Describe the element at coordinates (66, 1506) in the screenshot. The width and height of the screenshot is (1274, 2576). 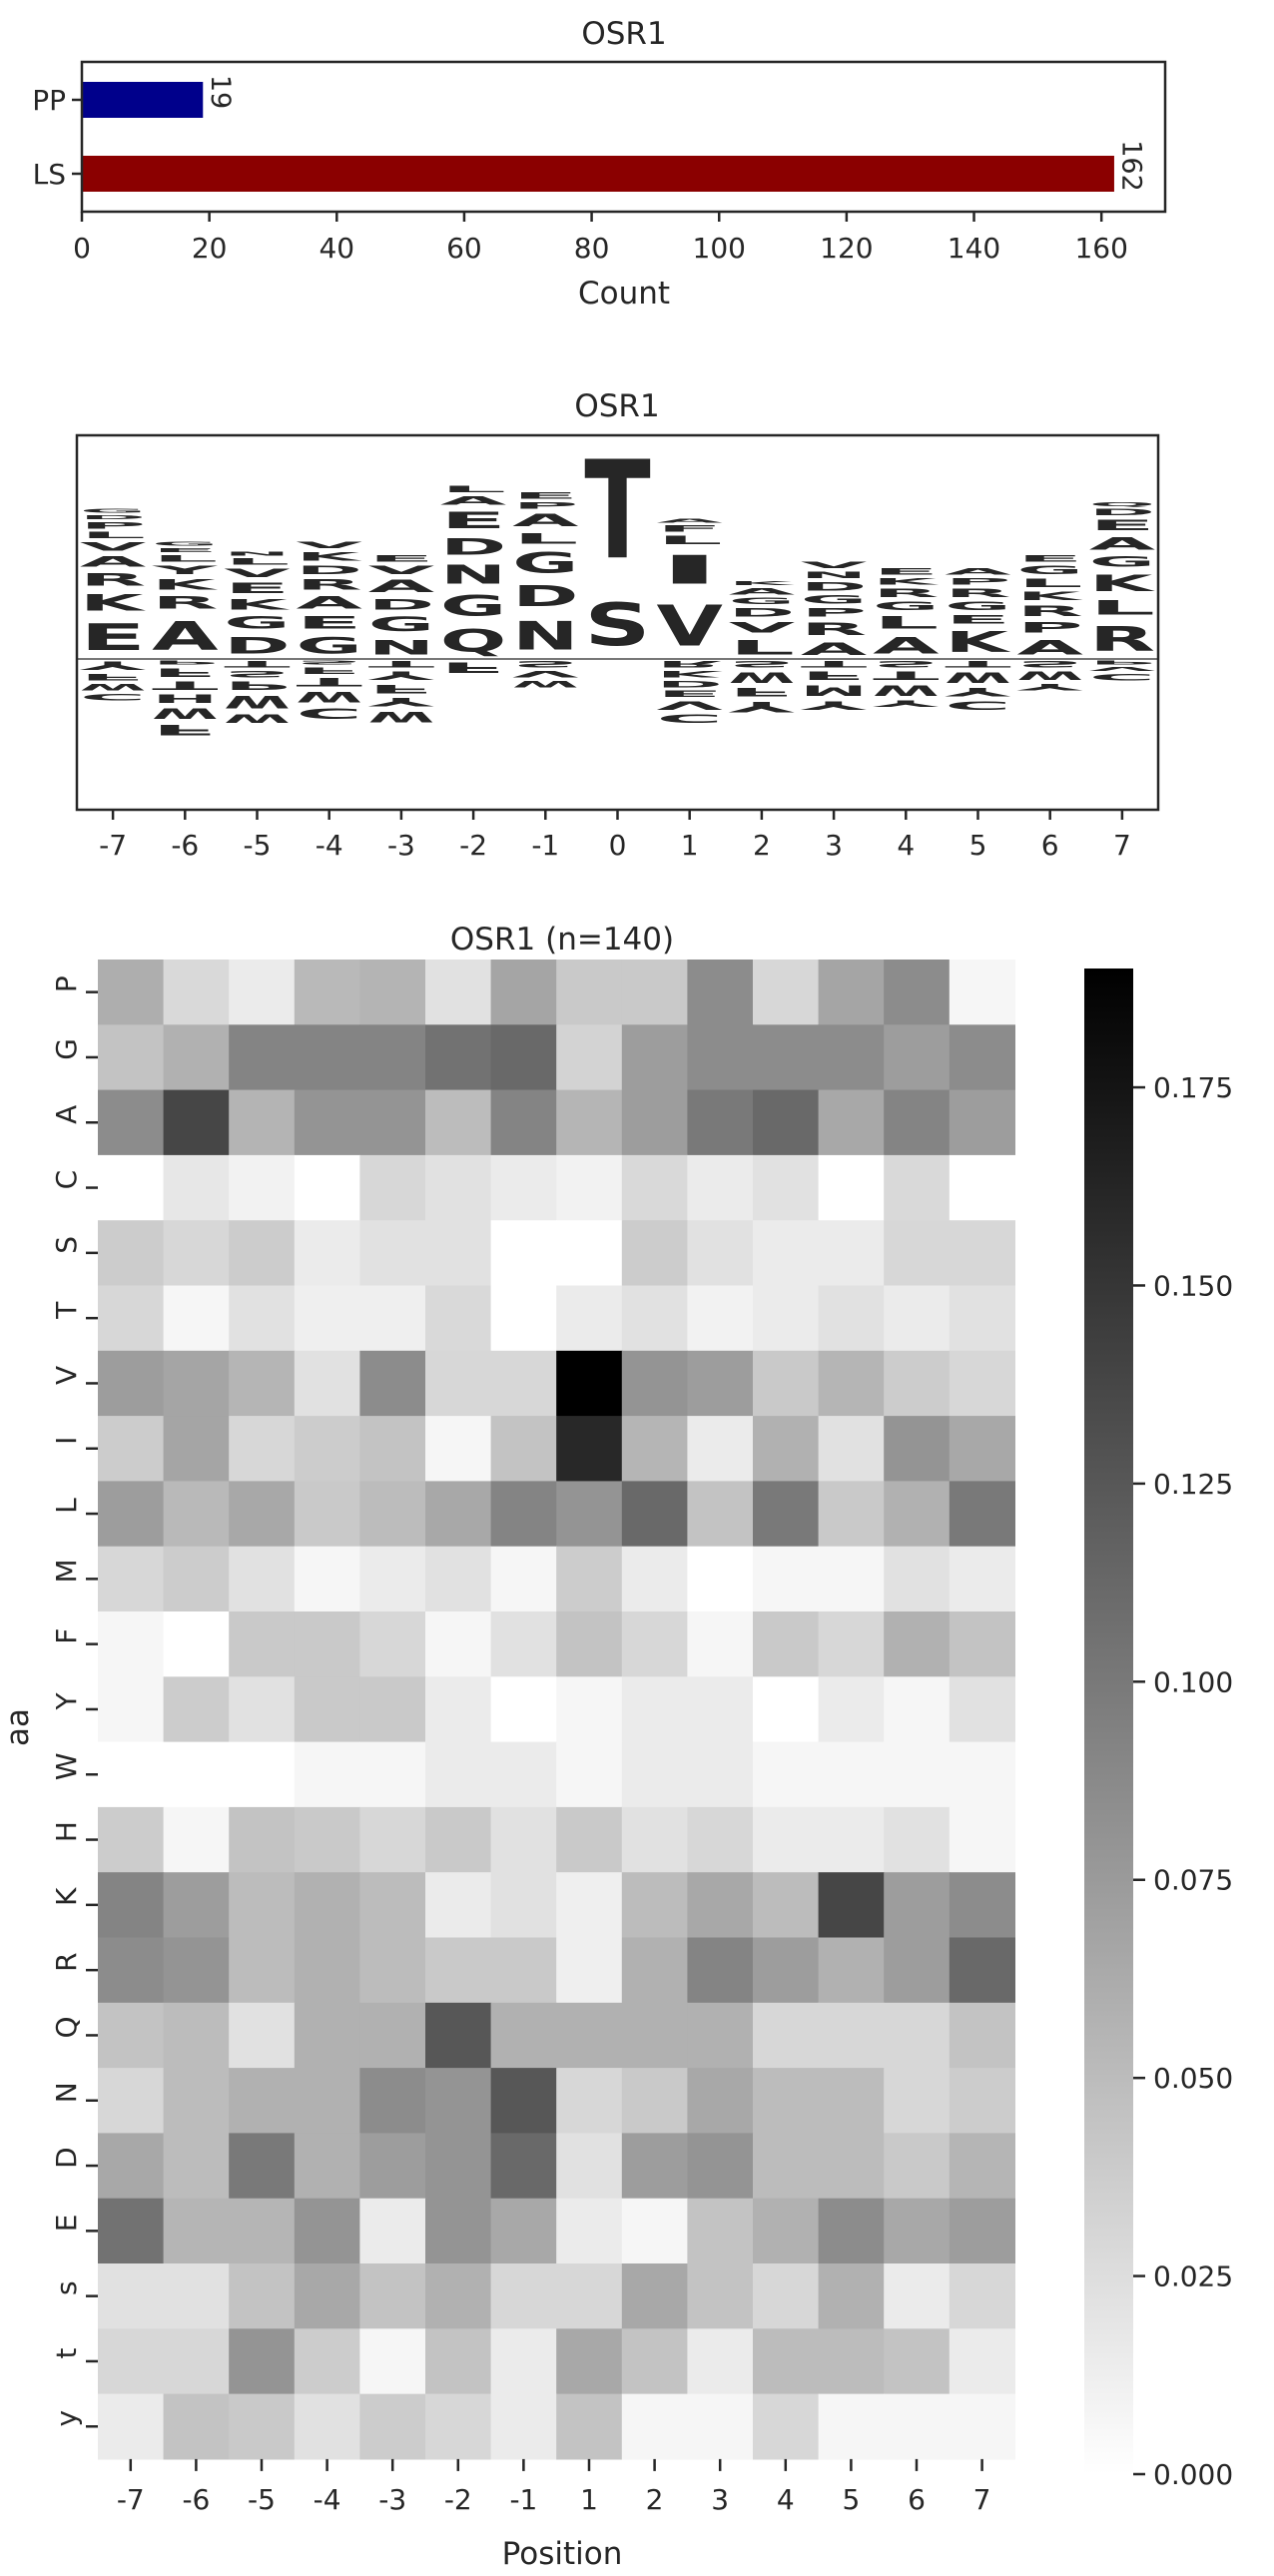
I see `heatmap-y-tick-label: L` at that location.